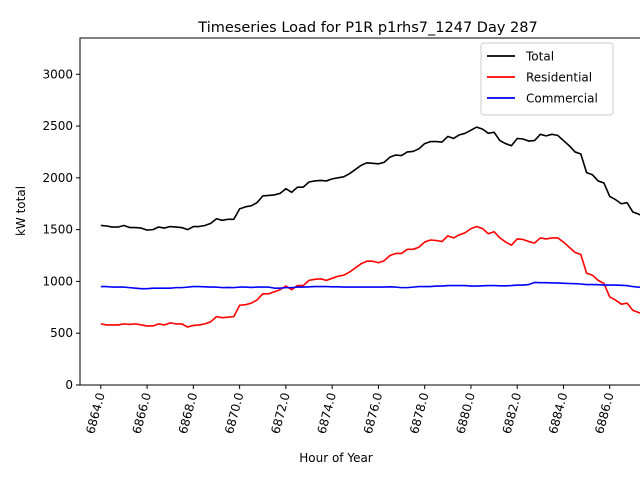 The image size is (640, 480). Describe the element at coordinates (57, 230) in the screenshot. I see `y-tick-label: 1500` at that location.